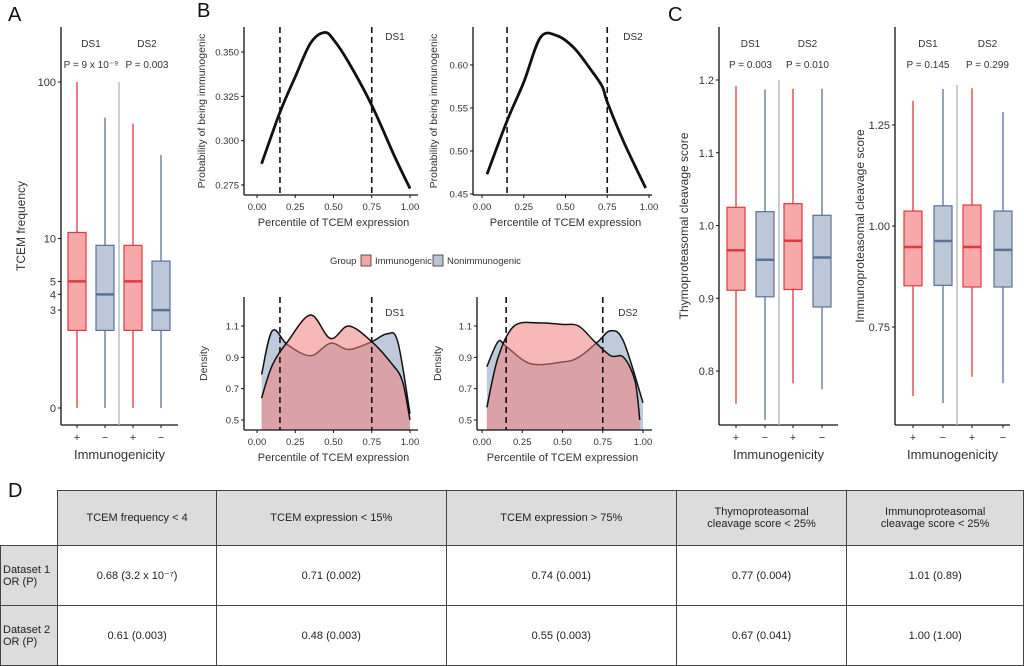 This screenshot has width=1024, height=666. What do you see at coordinates (227, 53) in the screenshot?
I see `y-tick-label: 0.350` at bounding box center [227, 53].